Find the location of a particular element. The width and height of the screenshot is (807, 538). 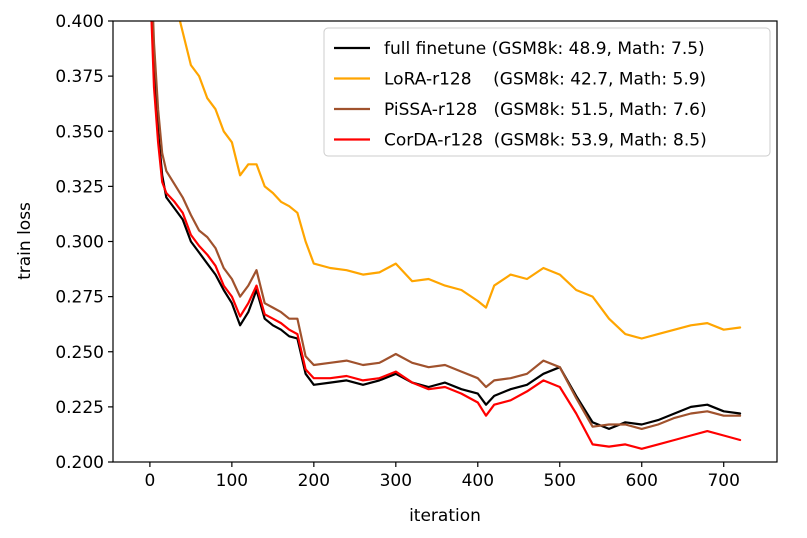

legend-label-lora-r128: LoRA-r128 (GSM8k: 42.7, Math: 5.9) is located at coordinates (545, 80).